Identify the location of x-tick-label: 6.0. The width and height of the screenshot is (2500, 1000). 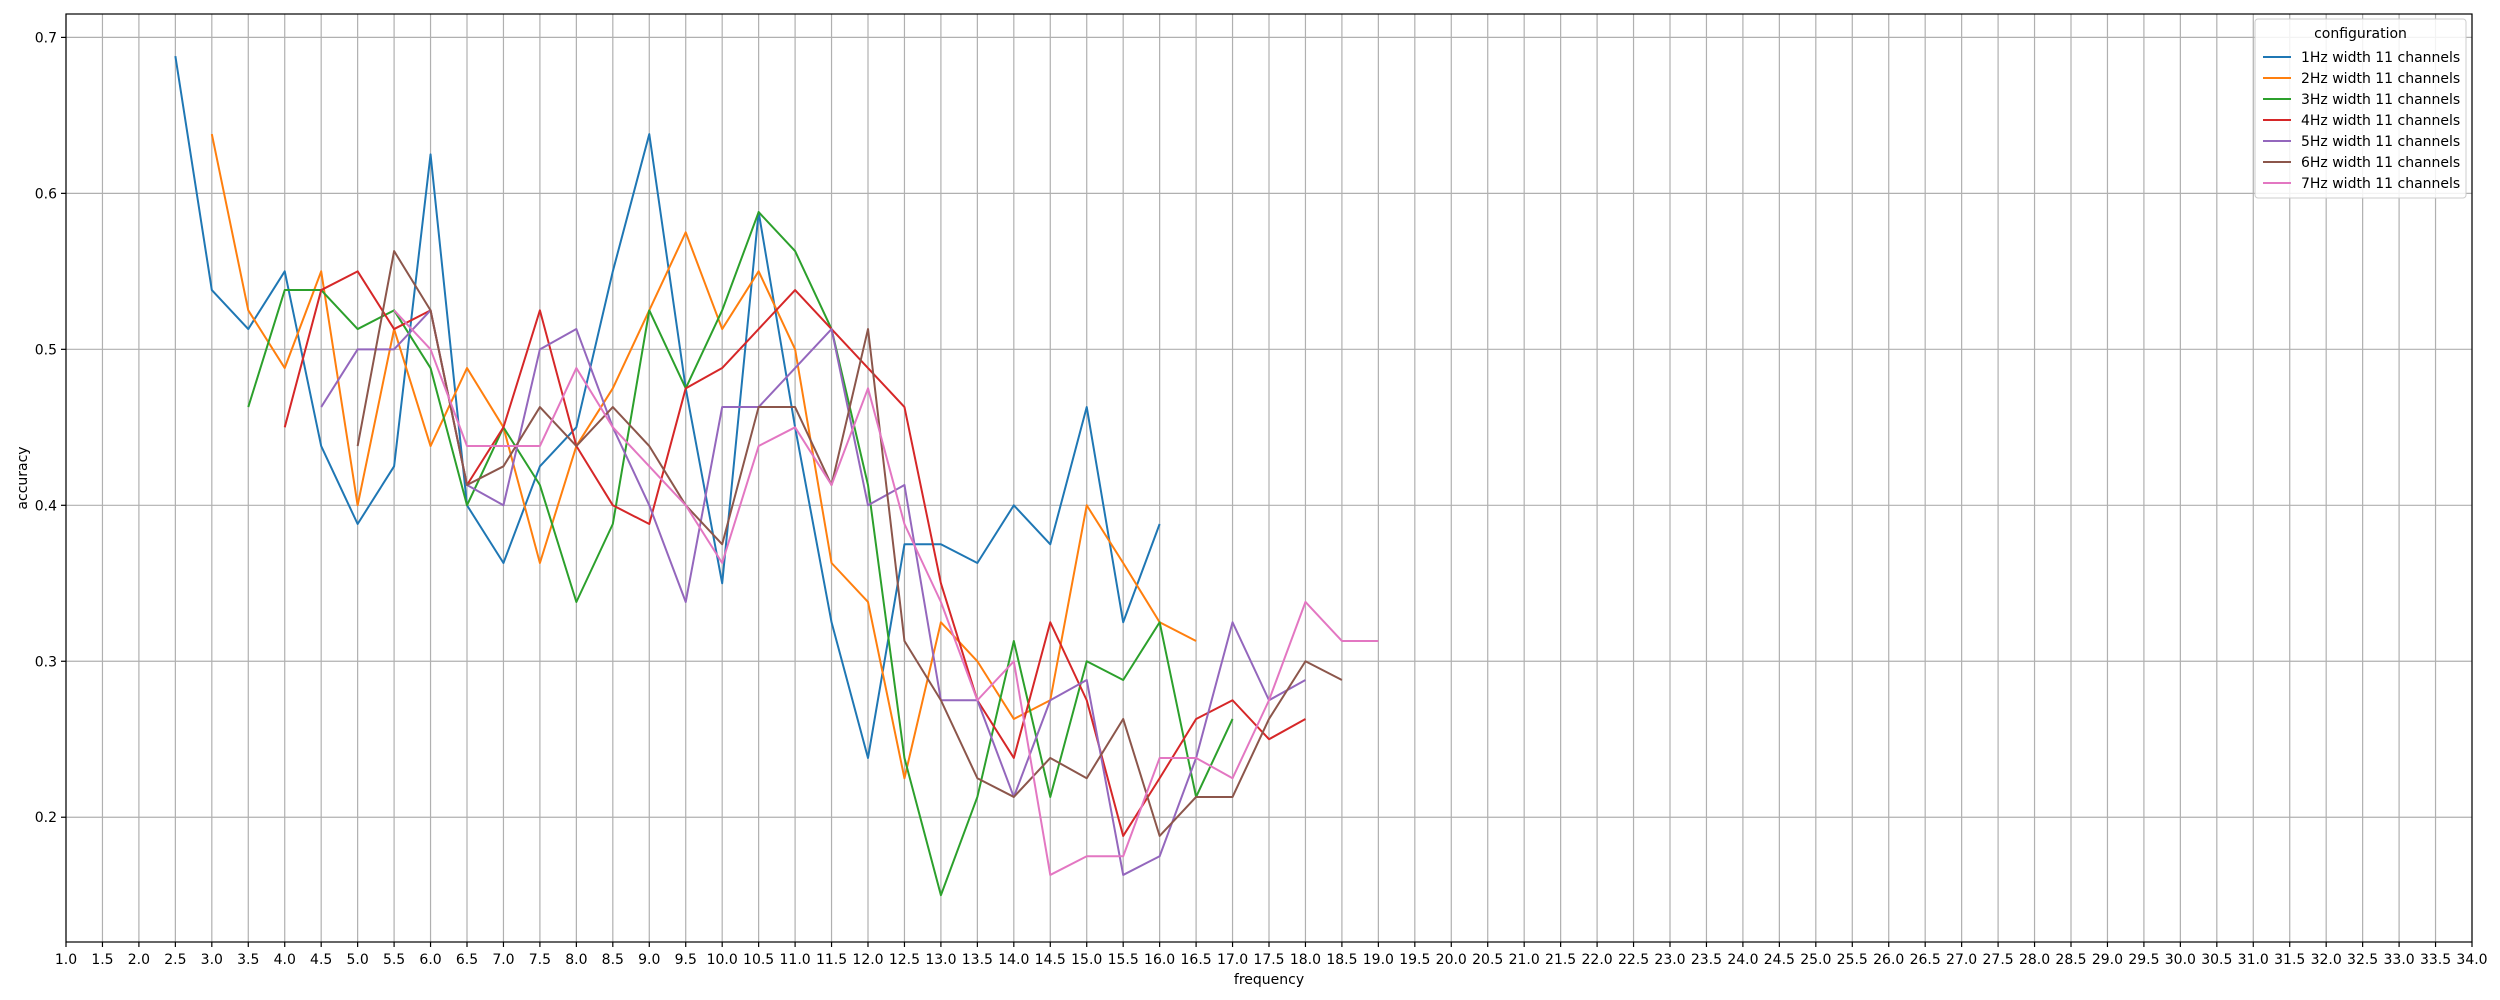
(430, 960).